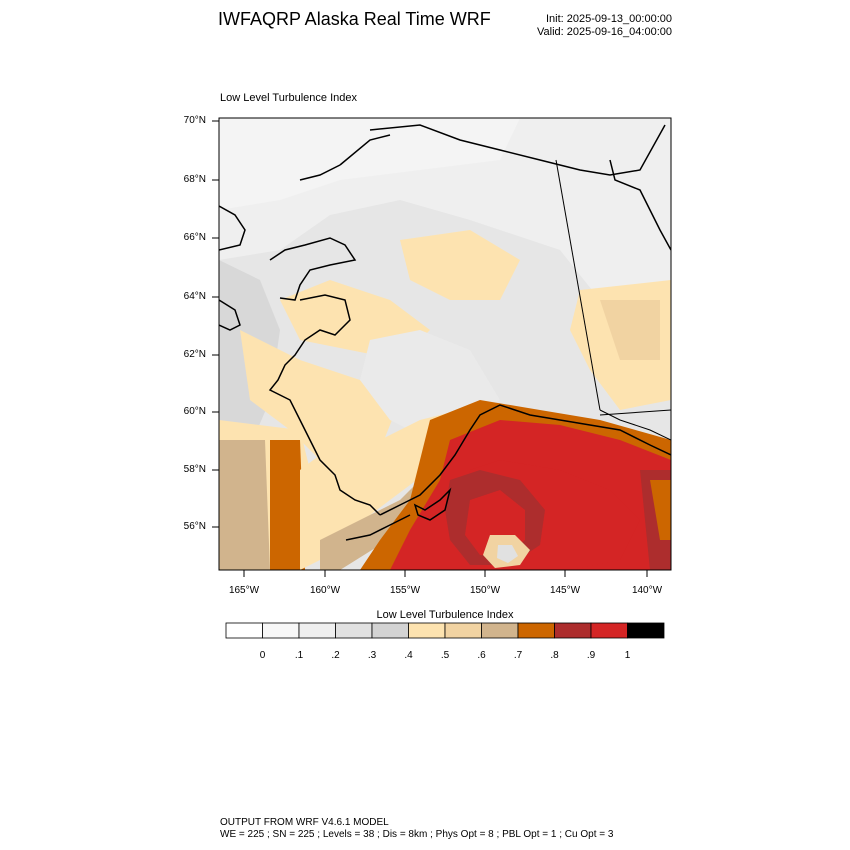  I want to click on init-time: Init: 2025-09-13_00:00:00, so click(609, 19).